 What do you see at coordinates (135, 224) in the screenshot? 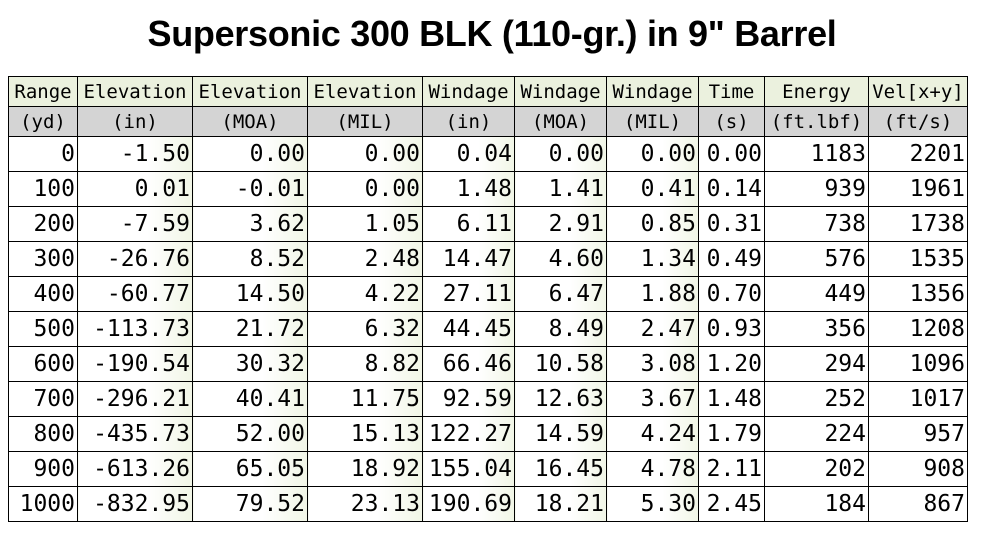
I see `table-cell: -7.59` at bounding box center [135, 224].